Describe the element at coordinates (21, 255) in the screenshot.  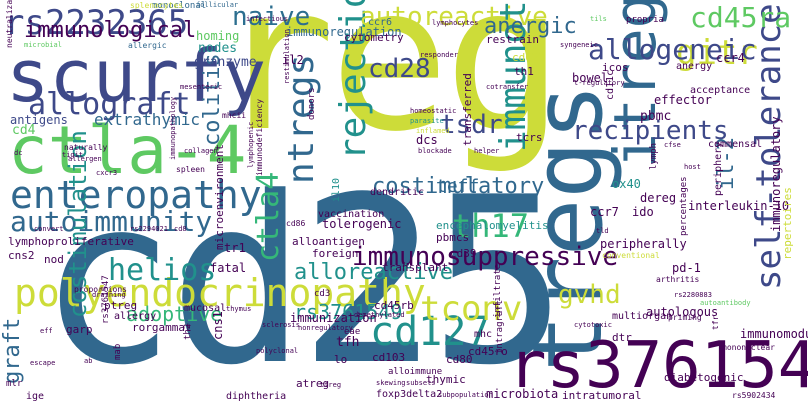
I see `word-nod: cns2` at that location.